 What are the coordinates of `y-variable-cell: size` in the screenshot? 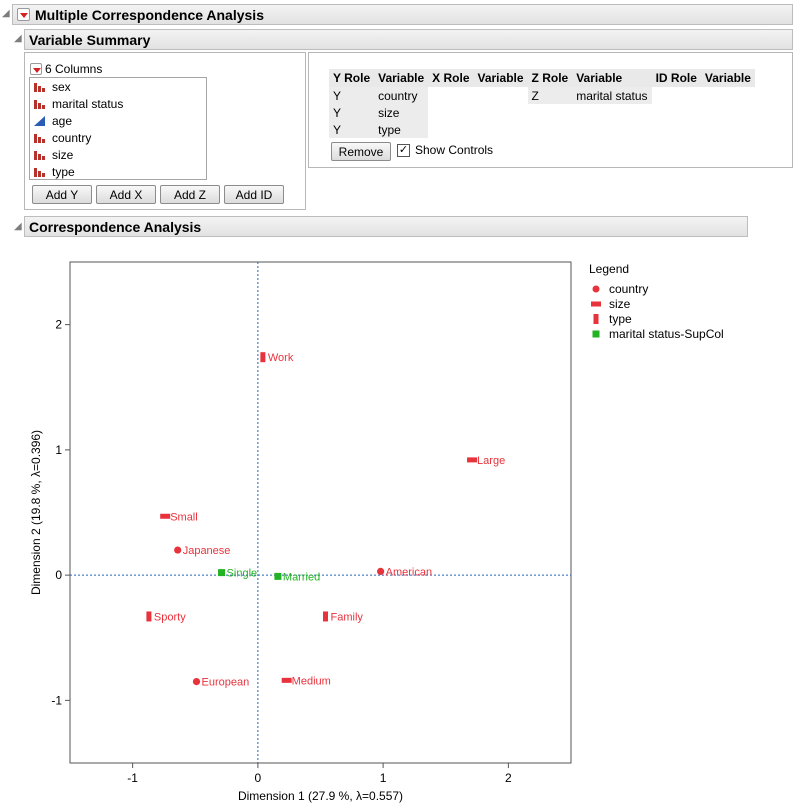 It's located at (401, 112).